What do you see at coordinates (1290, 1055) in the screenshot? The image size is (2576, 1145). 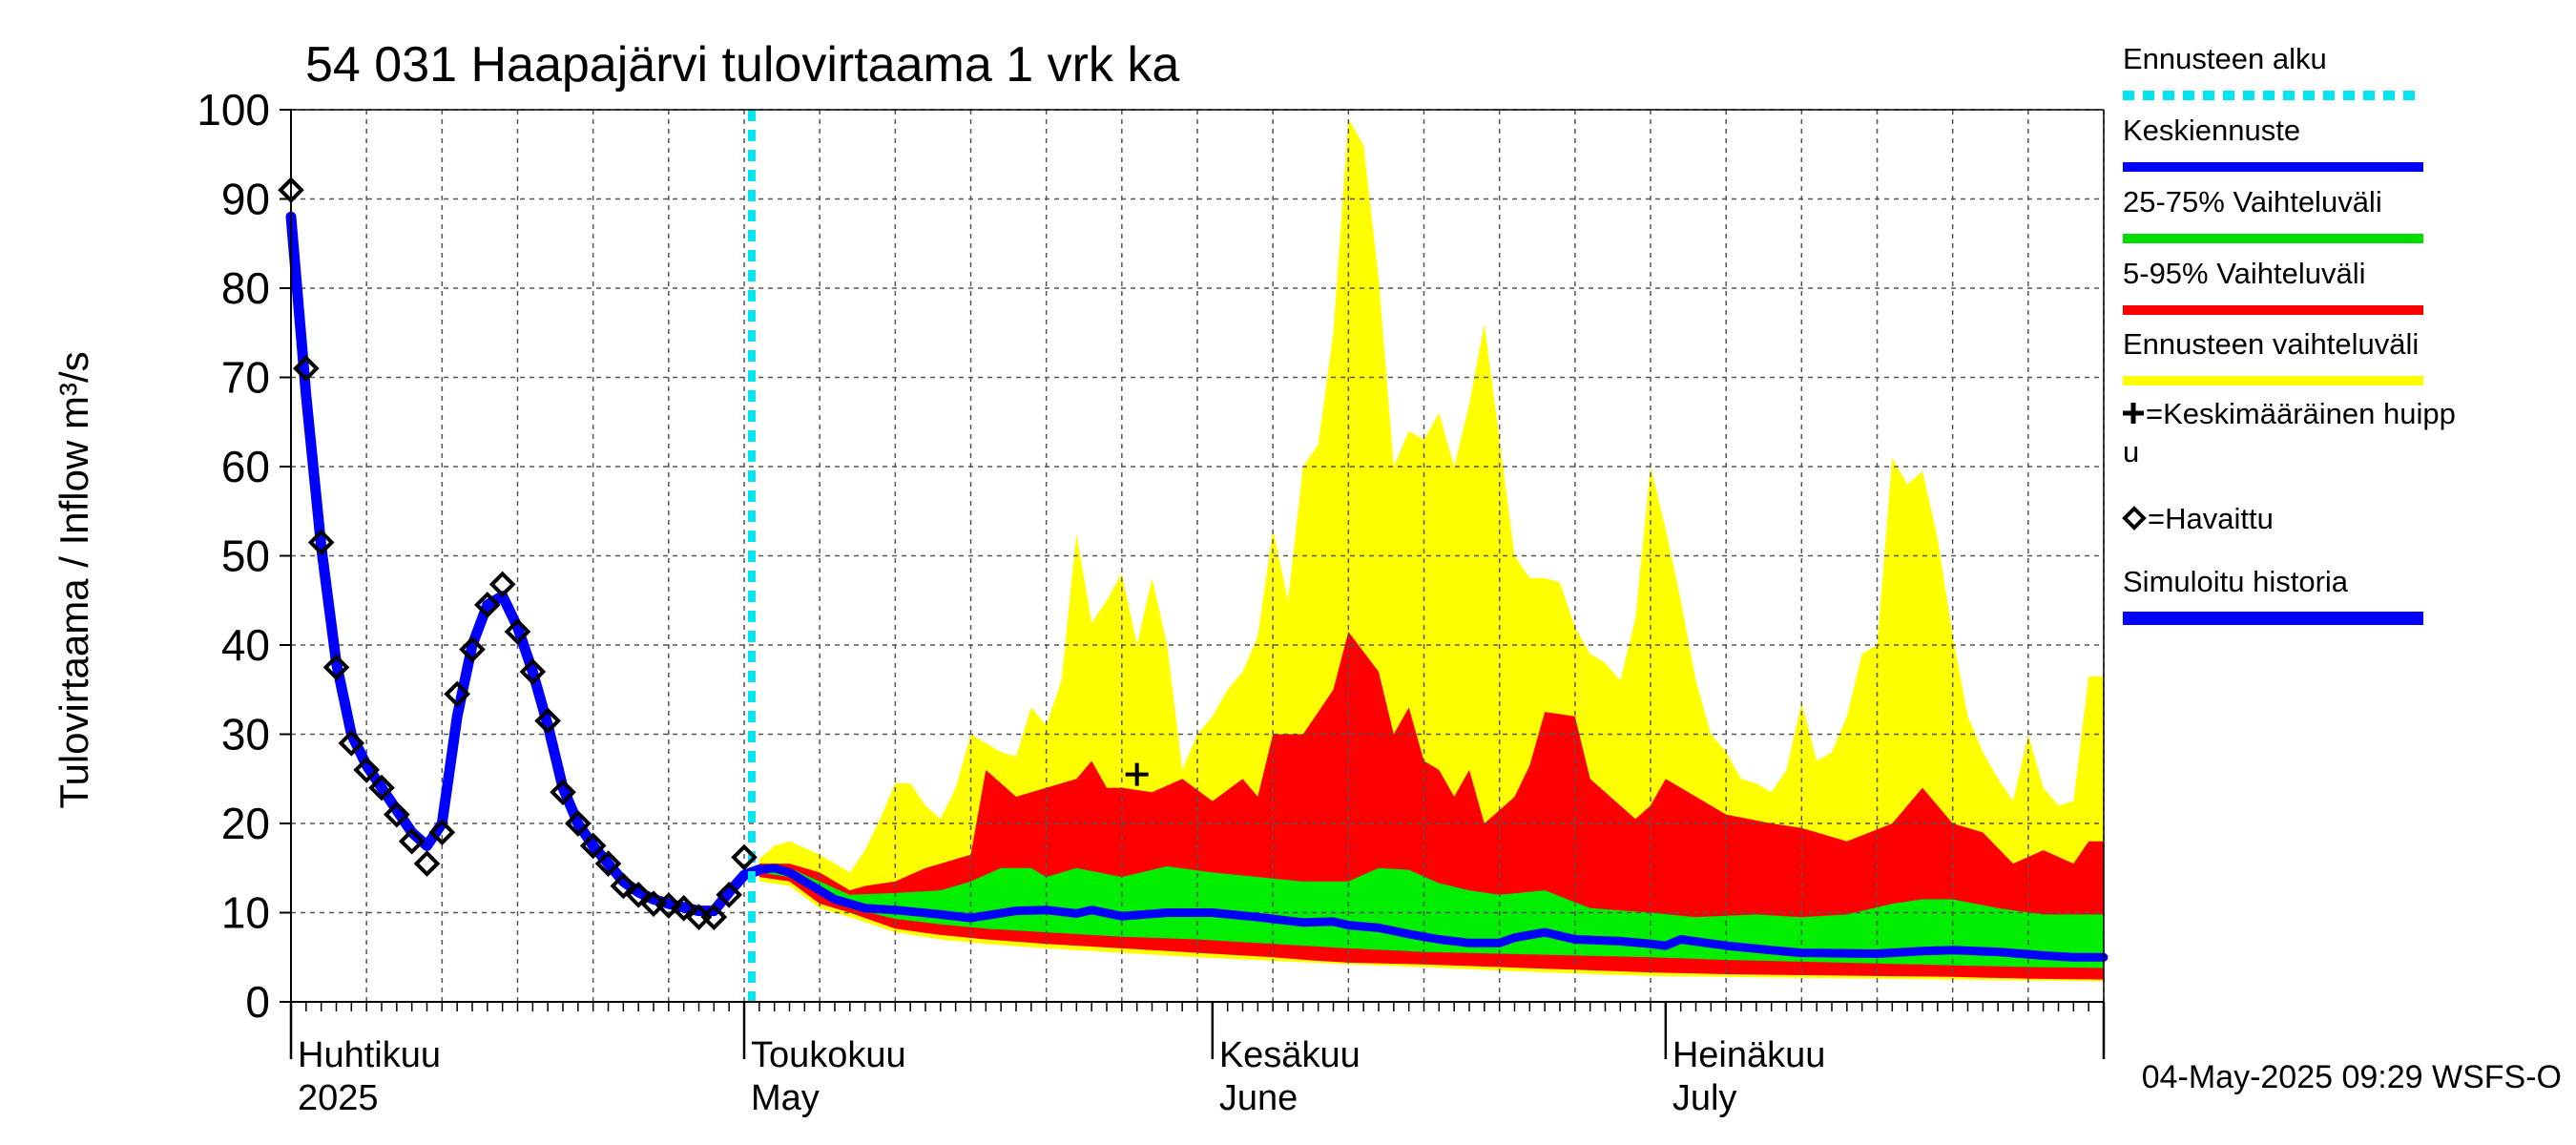 I see `x-month-label: Kesäkuu` at bounding box center [1290, 1055].